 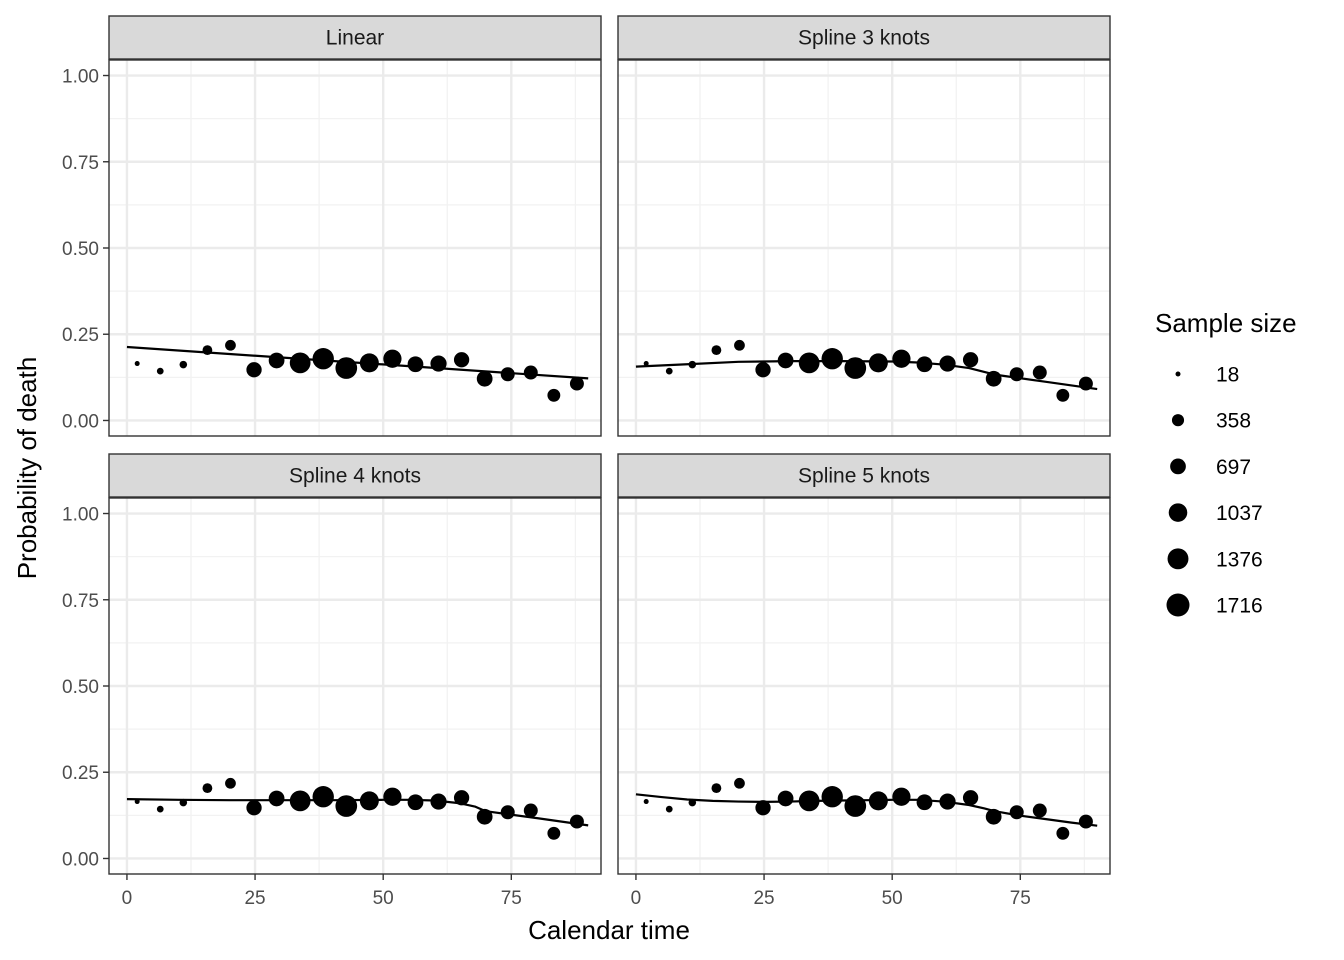 What do you see at coordinates (1233, 467) in the screenshot?
I see `legend-label: 697` at bounding box center [1233, 467].